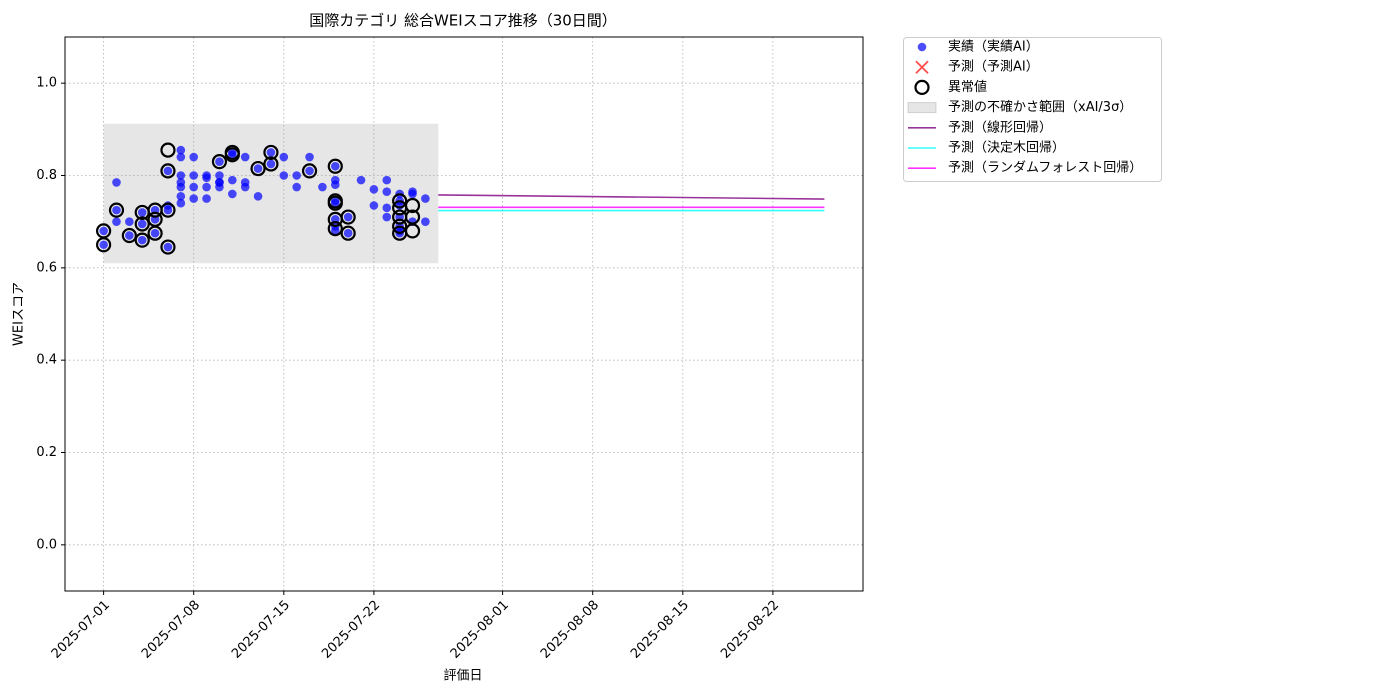  Describe the element at coordinates (993, 47) in the screenshot. I see `legend-label: 実績（実績AI）` at that location.